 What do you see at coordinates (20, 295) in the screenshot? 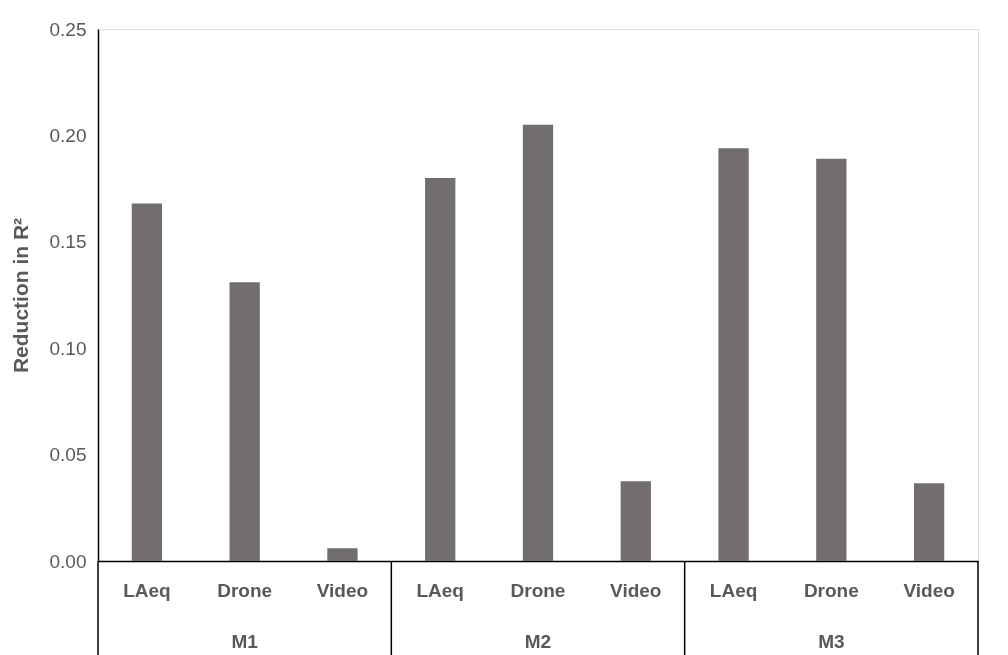
I see `y-axis-title: Reduction in R²` at bounding box center [20, 295].